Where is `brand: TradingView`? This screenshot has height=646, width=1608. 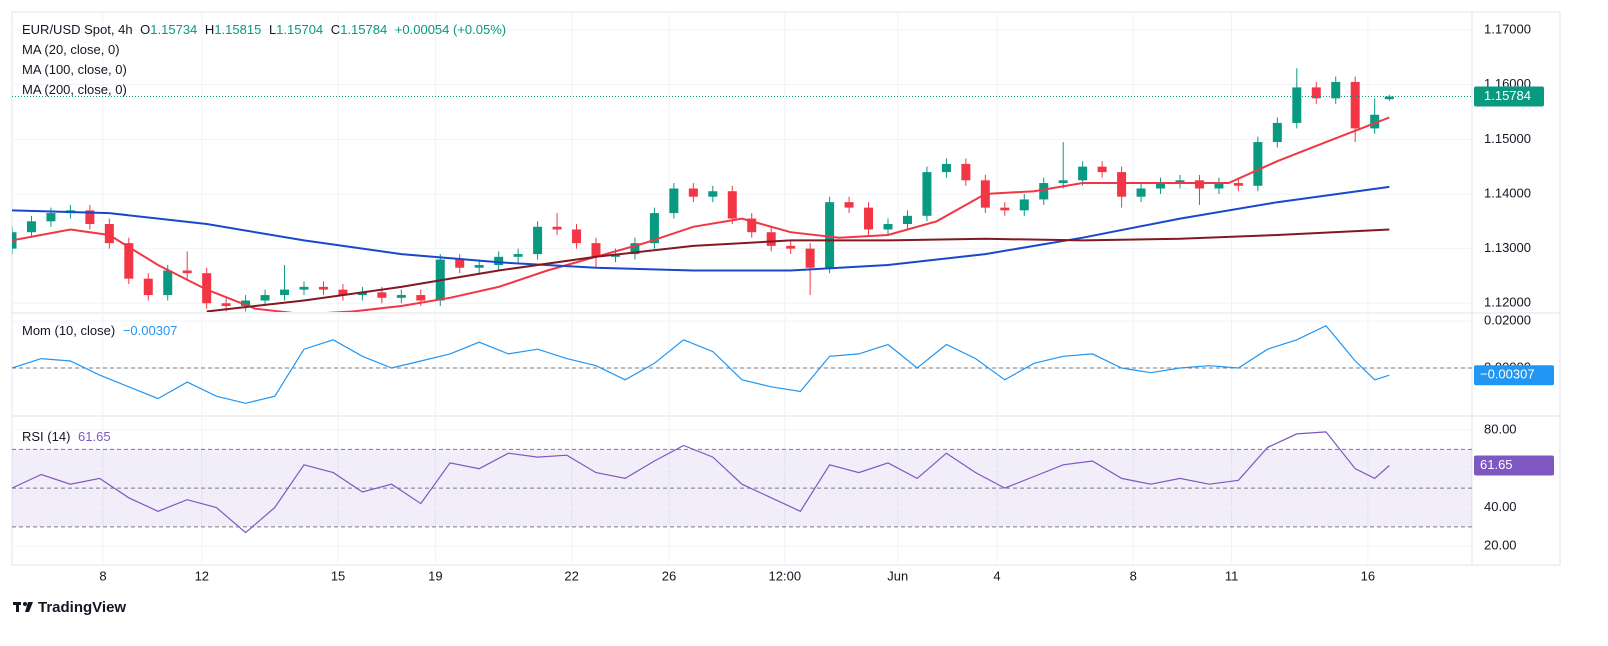 brand: TradingView is located at coordinates (82, 607).